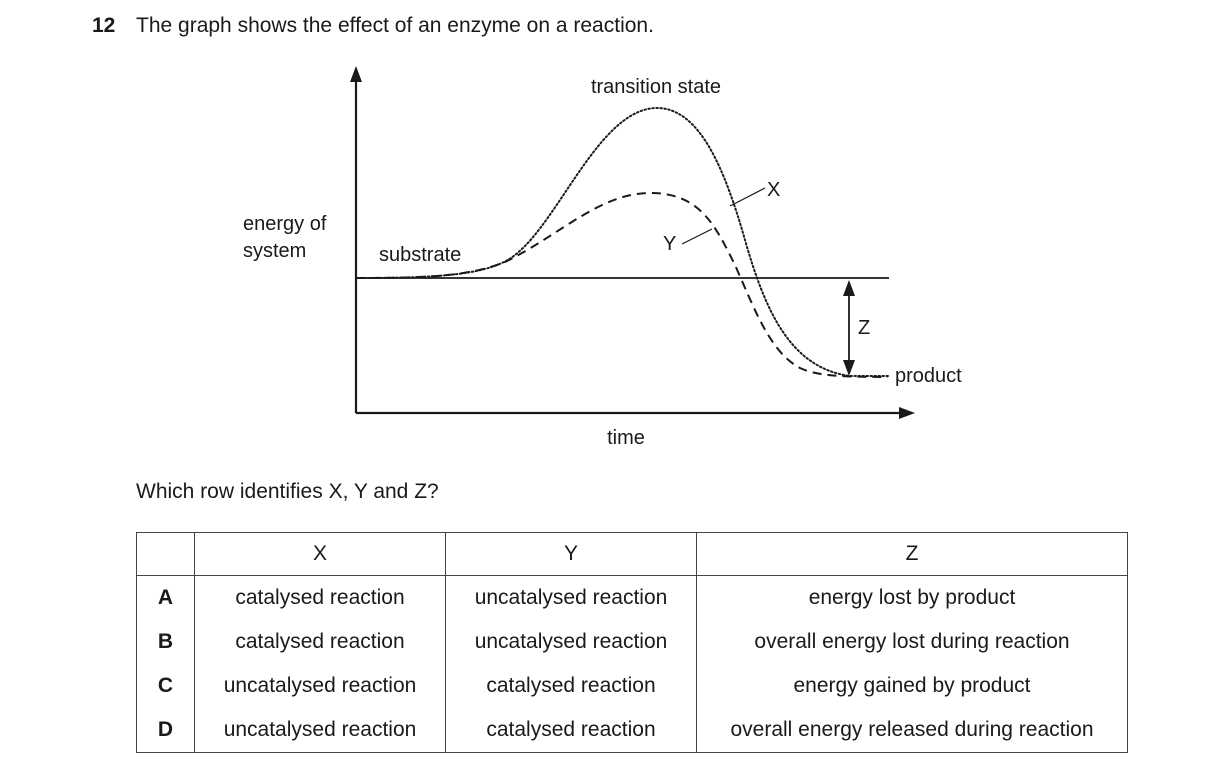 This screenshot has width=1216, height=777. Describe the element at coordinates (656, 87) in the screenshot. I see `label-transition-state: transition state` at that location.